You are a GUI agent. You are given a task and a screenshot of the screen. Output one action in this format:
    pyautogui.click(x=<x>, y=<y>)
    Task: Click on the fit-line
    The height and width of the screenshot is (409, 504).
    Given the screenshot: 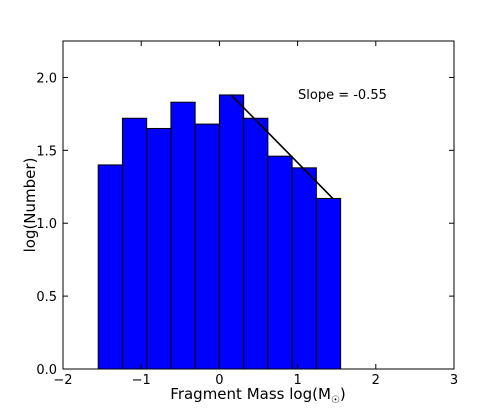 What is the action you would take?
    pyautogui.click(x=282, y=147)
    